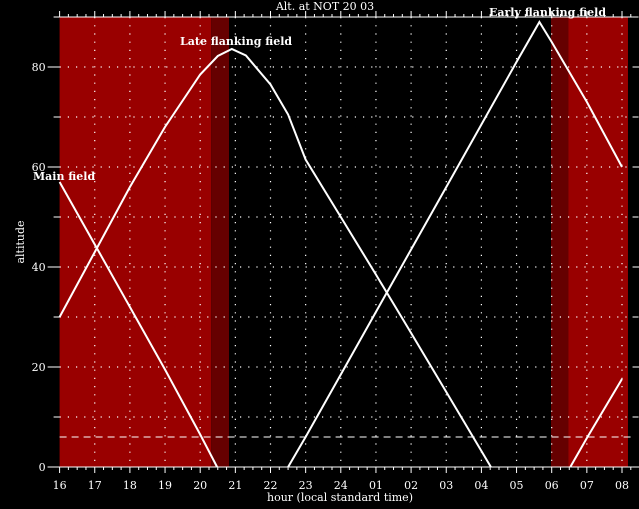  Describe the element at coordinates (42, 467) in the screenshot. I see `y-tick-label: 0` at that location.